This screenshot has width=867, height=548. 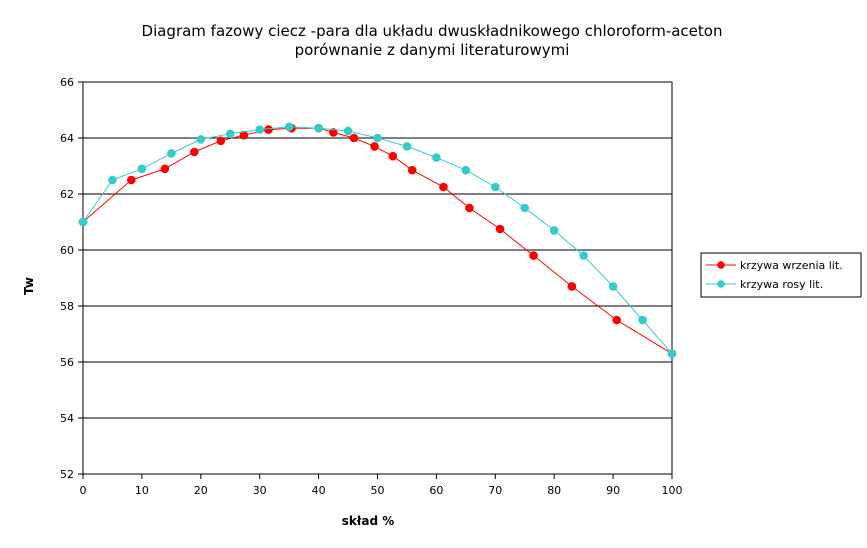 What do you see at coordinates (67, 362) in the screenshot?
I see `y-tick-label: 56` at bounding box center [67, 362].